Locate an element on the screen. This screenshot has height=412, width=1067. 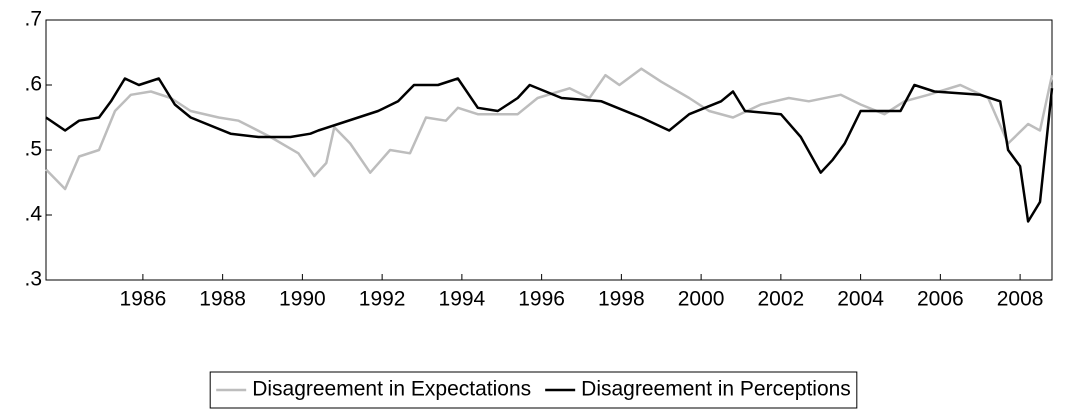
x-tick-label: 1990 is located at coordinates (302, 299).